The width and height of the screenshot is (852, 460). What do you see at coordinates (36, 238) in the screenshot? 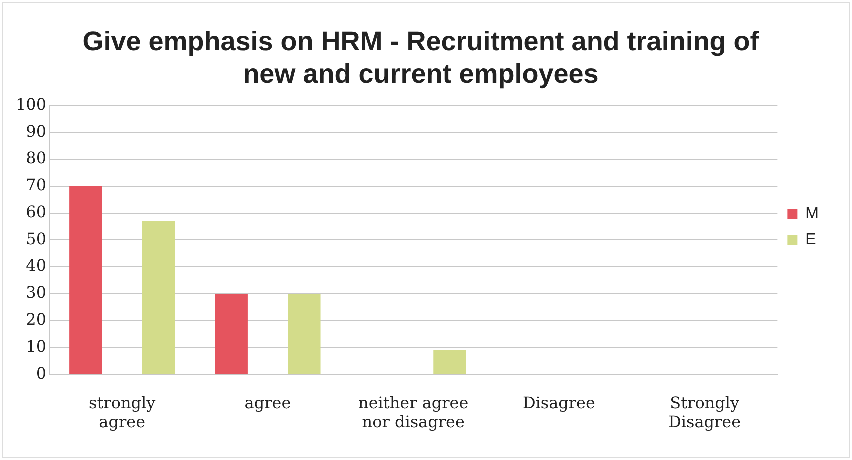
I see `y-tick-label: 50` at bounding box center [36, 238].